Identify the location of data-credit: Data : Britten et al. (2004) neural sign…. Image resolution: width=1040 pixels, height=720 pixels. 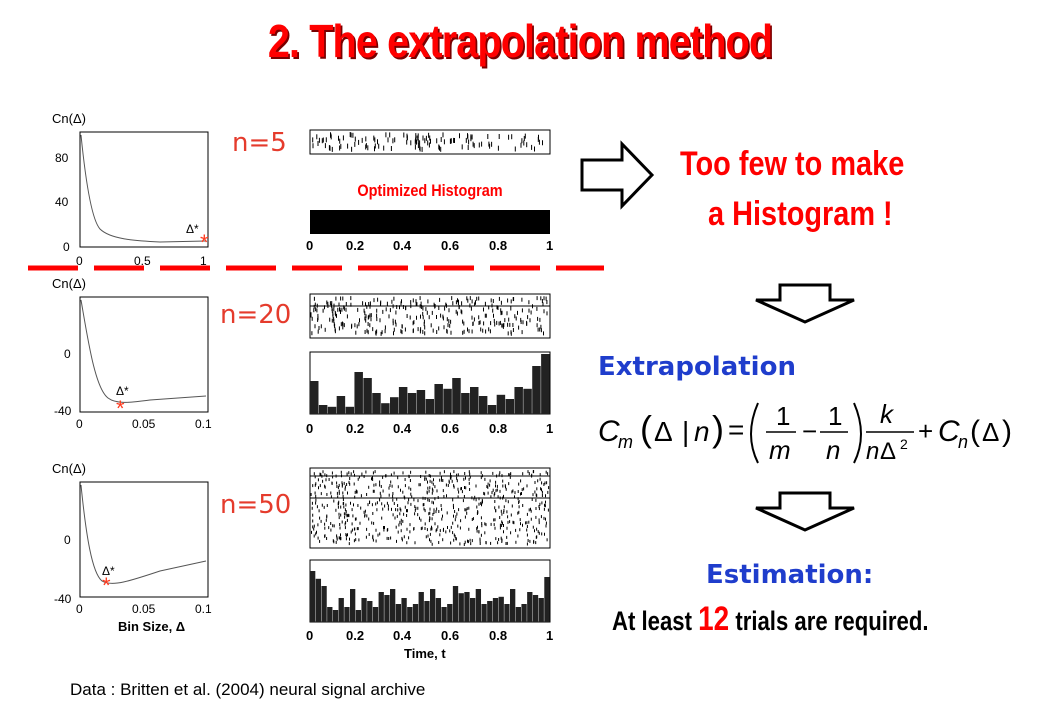
(248, 689).